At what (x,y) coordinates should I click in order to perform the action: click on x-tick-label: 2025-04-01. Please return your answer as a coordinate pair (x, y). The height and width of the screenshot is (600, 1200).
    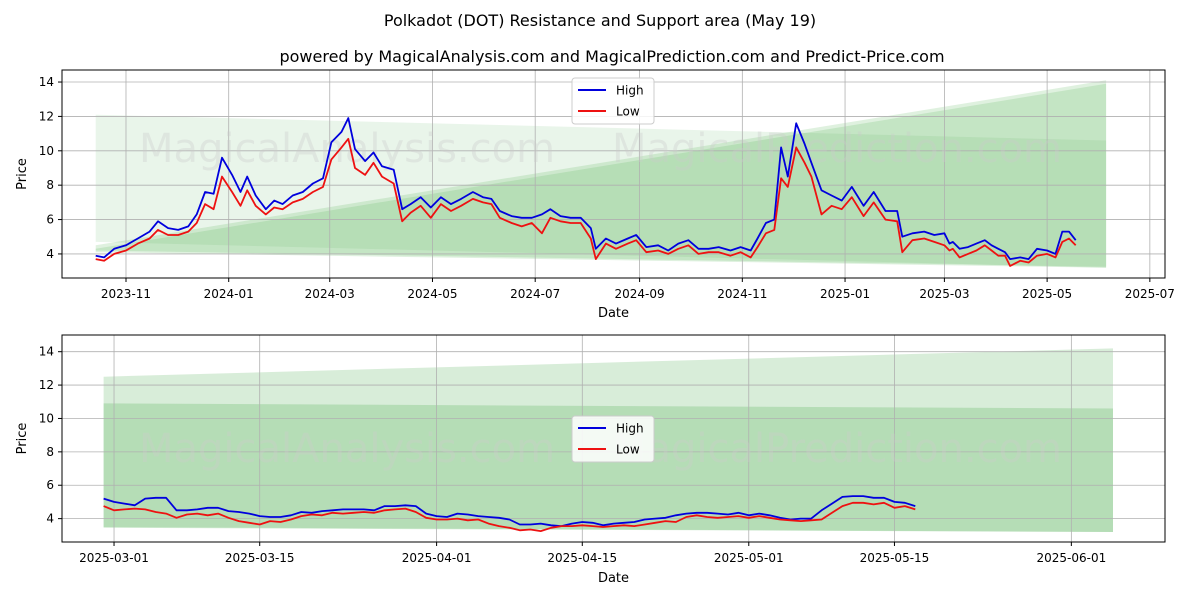
    Looking at the image, I should click on (437, 558).